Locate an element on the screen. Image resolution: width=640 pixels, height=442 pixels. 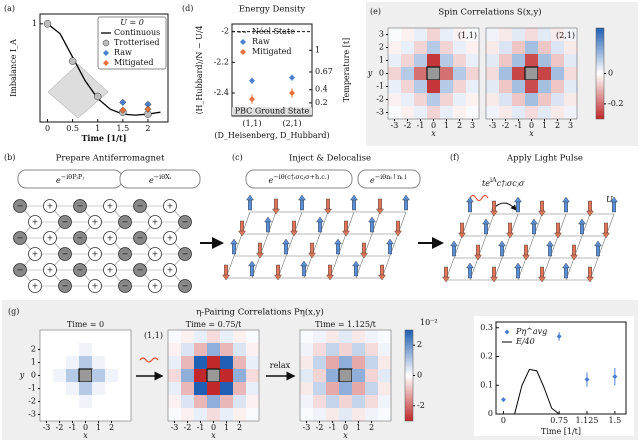
legend-label: E/40 is located at coordinates (525, 341).